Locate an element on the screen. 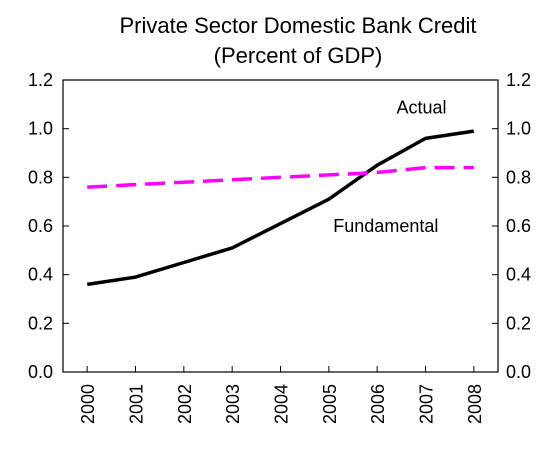 The height and width of the screenshot is (463, 560). x-tick-label: 2006 is located at coordinates (378, 404).